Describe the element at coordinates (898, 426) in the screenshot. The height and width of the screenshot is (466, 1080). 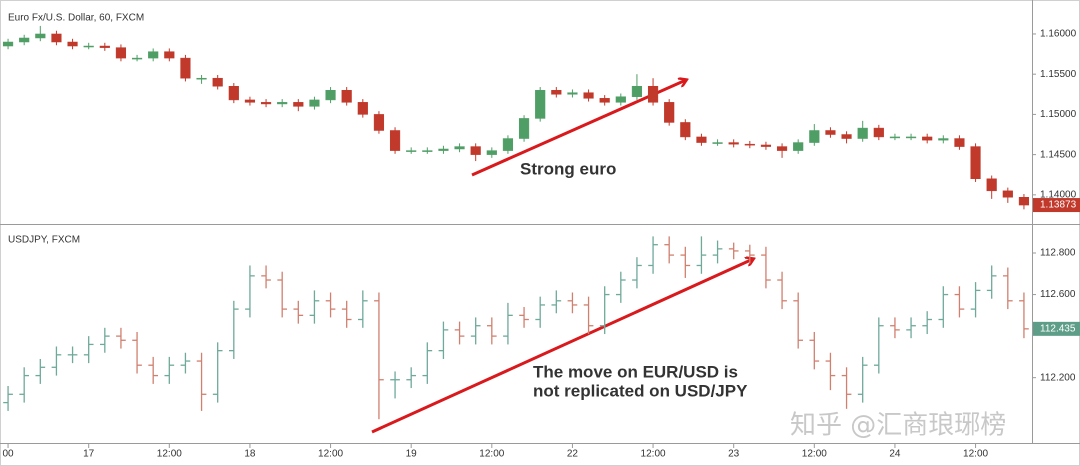
I see `watermark: 知乎 @汇商琅琊榜` at that location.